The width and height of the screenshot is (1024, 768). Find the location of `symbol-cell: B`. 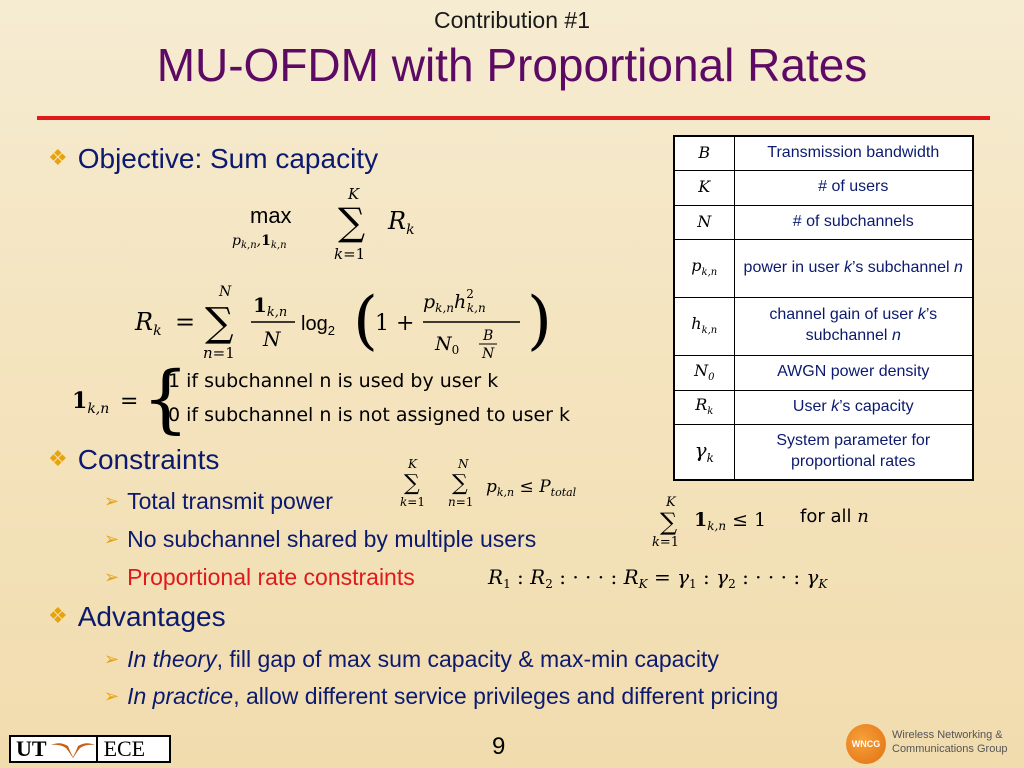

symbol-cell: B is located at coordinates (704, 153).